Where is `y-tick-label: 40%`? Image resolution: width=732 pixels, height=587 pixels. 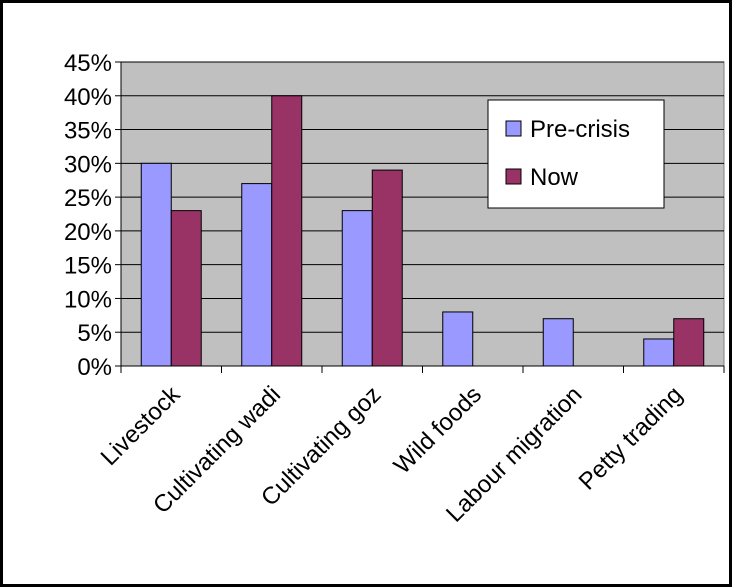
y-tick-label: 40% is located at coordinates (88, 97).